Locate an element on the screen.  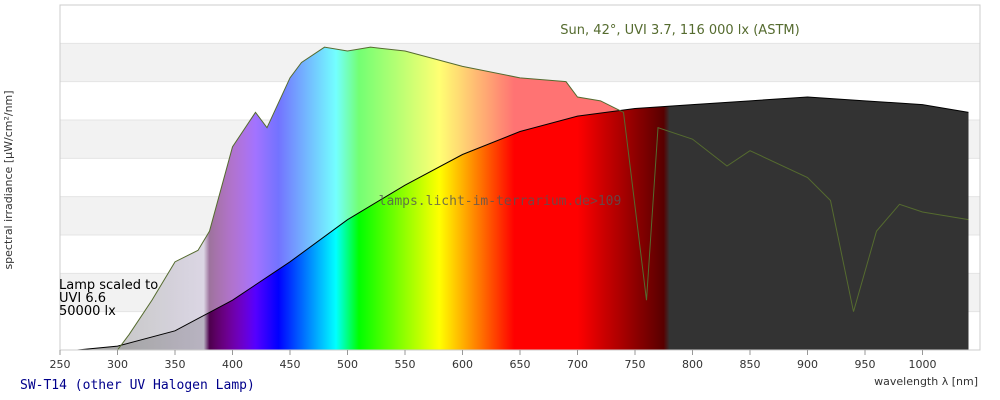
x-tick-label: 850 is located at coordinates (750, 364).